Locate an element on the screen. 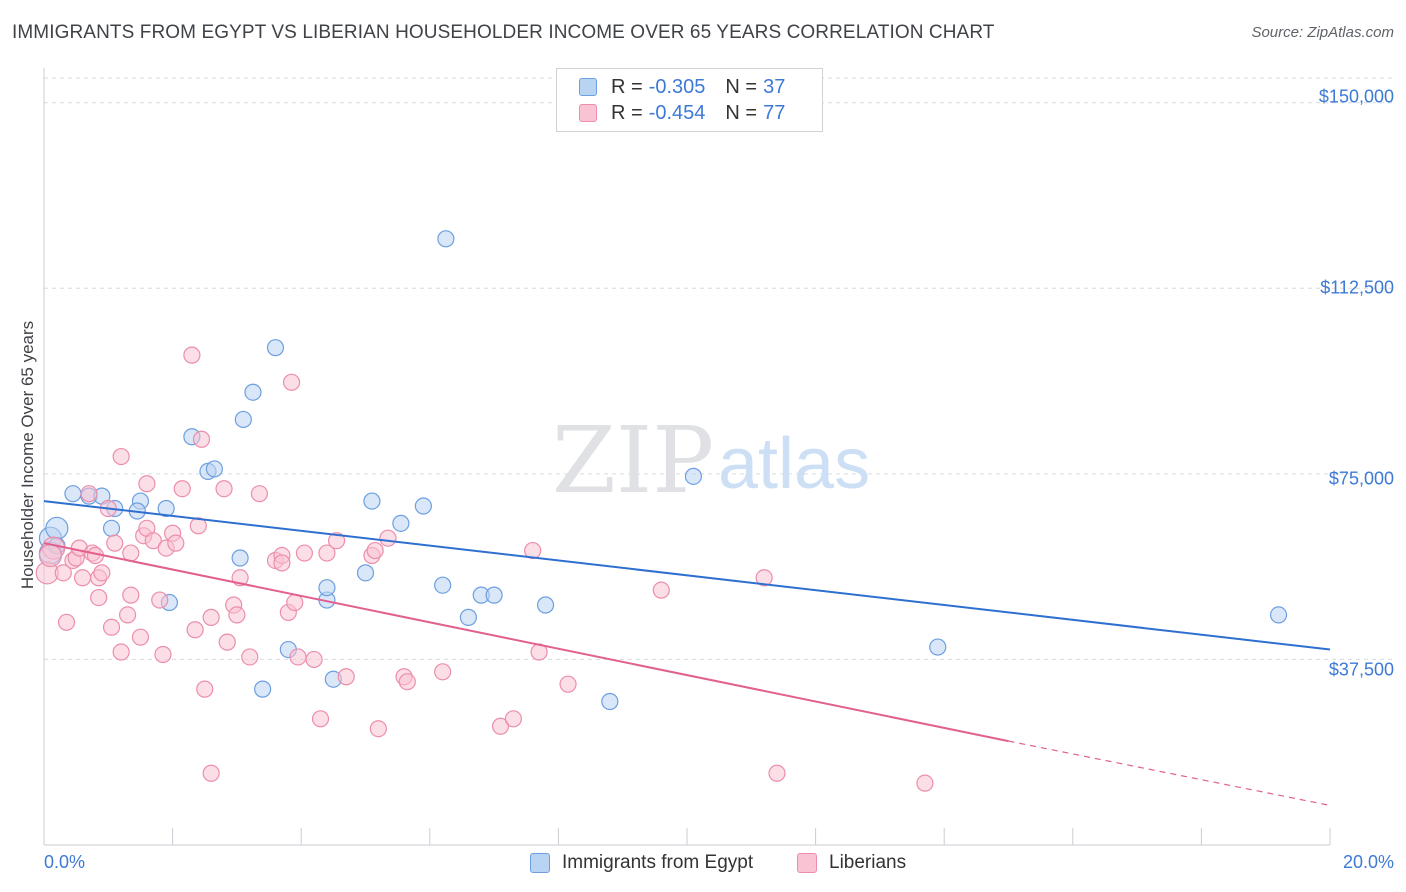  bottom-legend-egypt: Immigrants from Egypt is located at coordinates (641, 863).